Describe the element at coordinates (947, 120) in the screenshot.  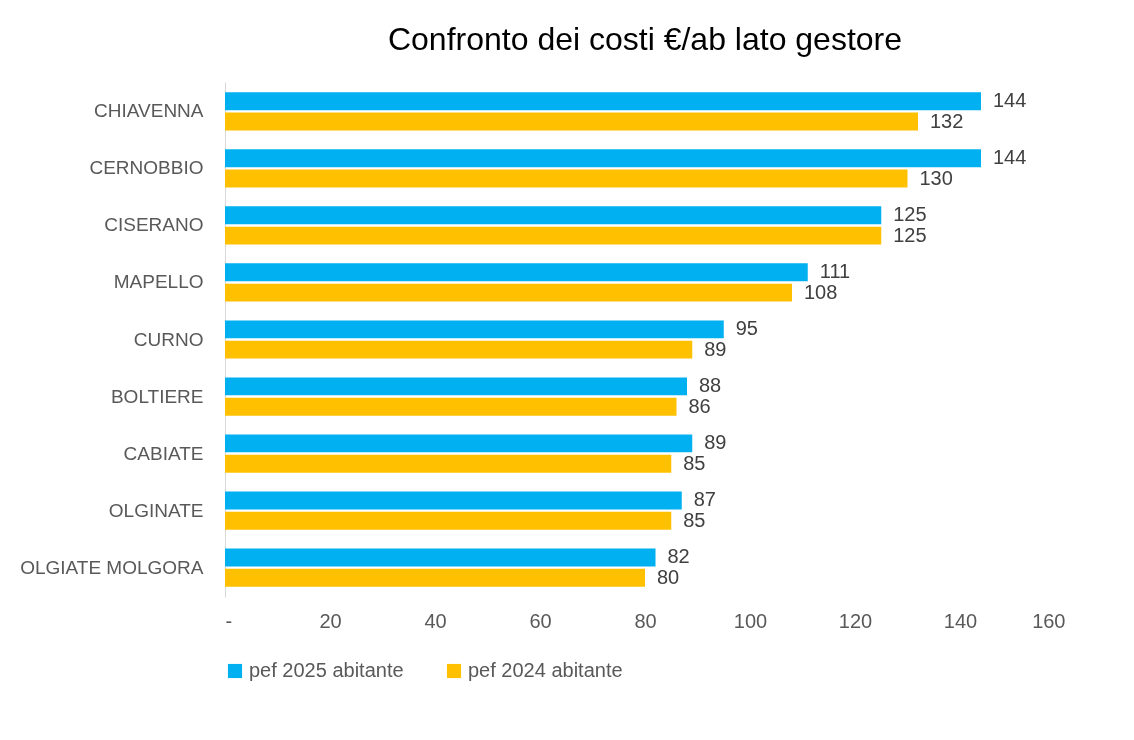
I see `data-label: 132` at that location.